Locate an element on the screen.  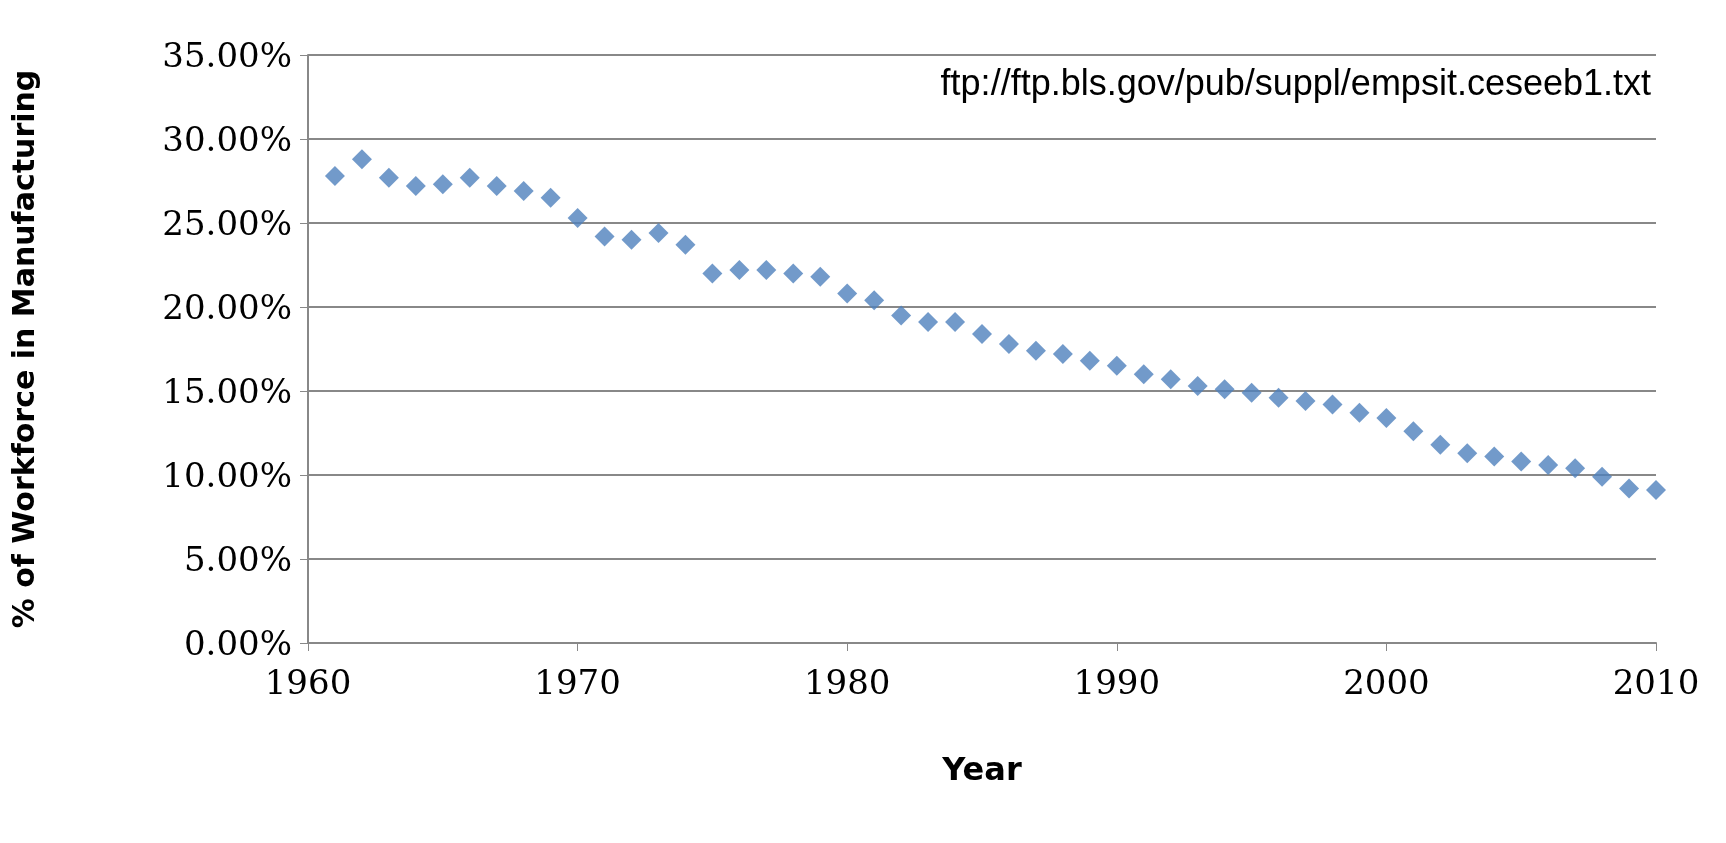
y-tick-label: 20.00% is located at coordinates (227, 307).